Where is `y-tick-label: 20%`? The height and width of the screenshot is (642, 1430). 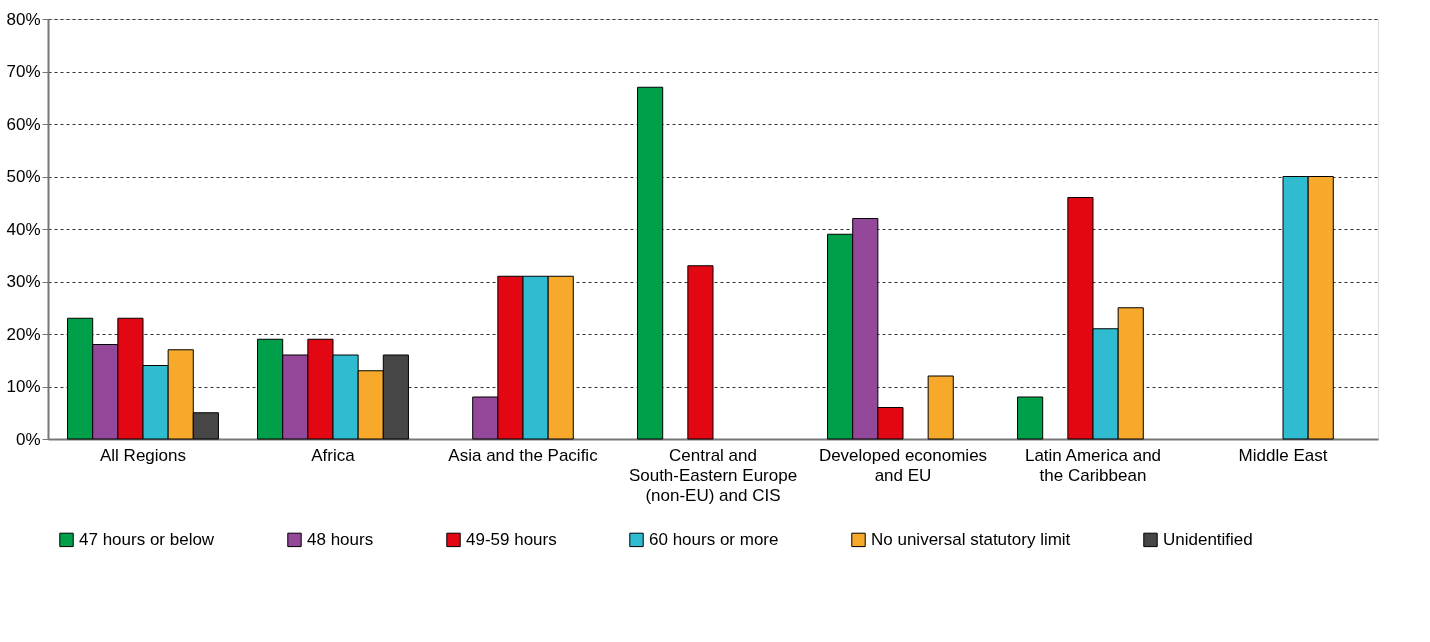
y-tick-label: 20% is located at coordinates (23, 334).